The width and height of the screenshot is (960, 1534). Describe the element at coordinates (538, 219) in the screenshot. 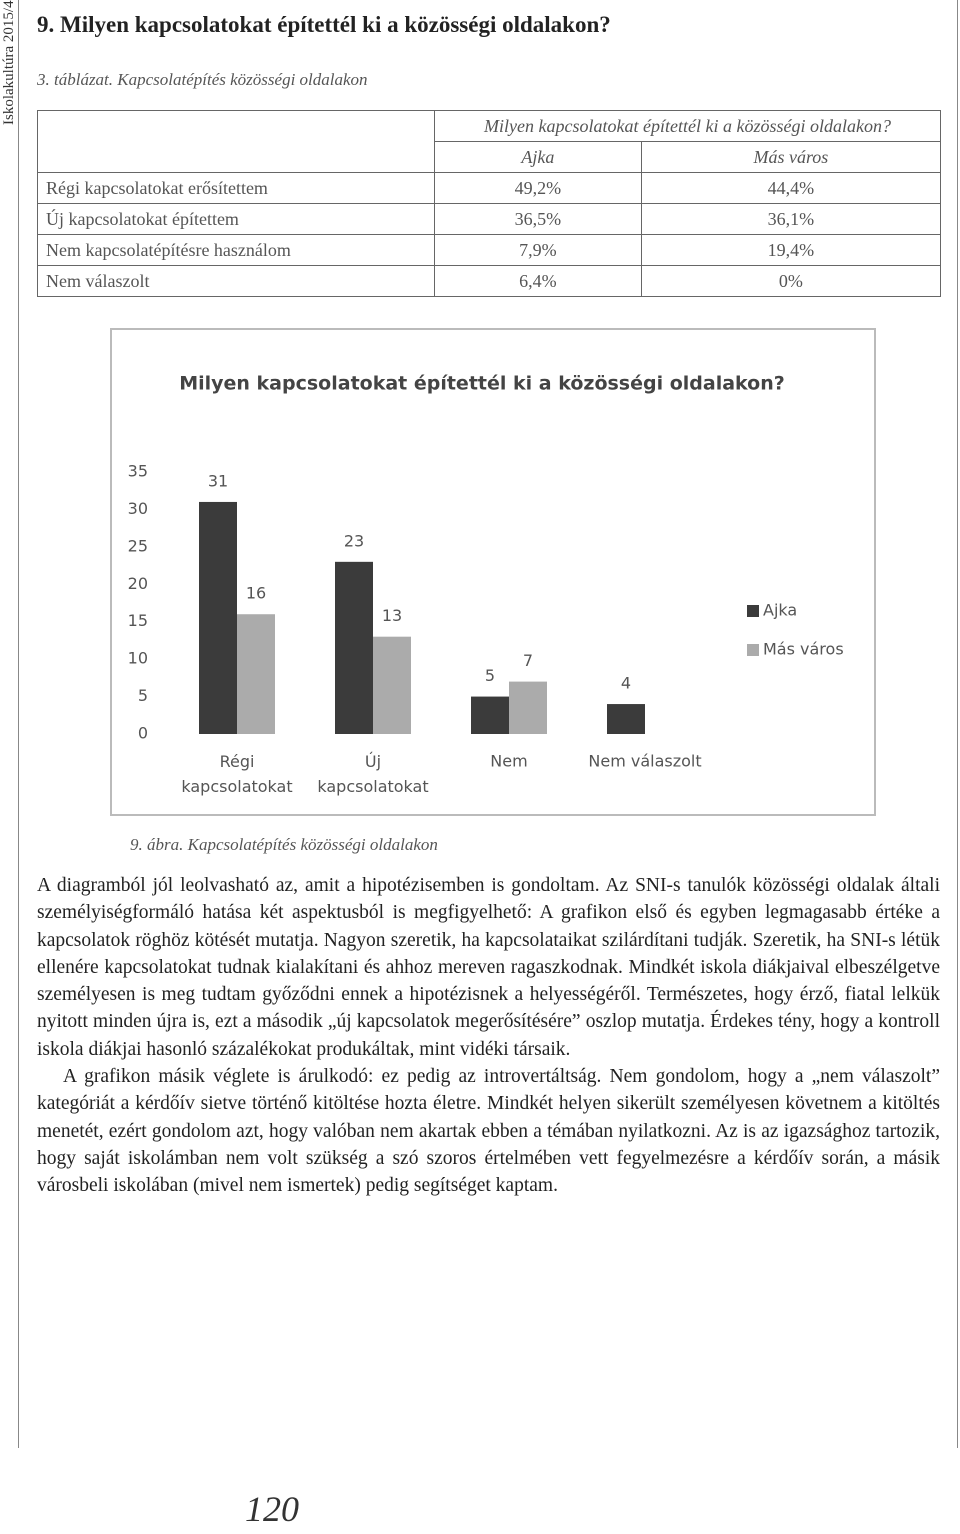

I see `table-cell: 36,5%` at that location.